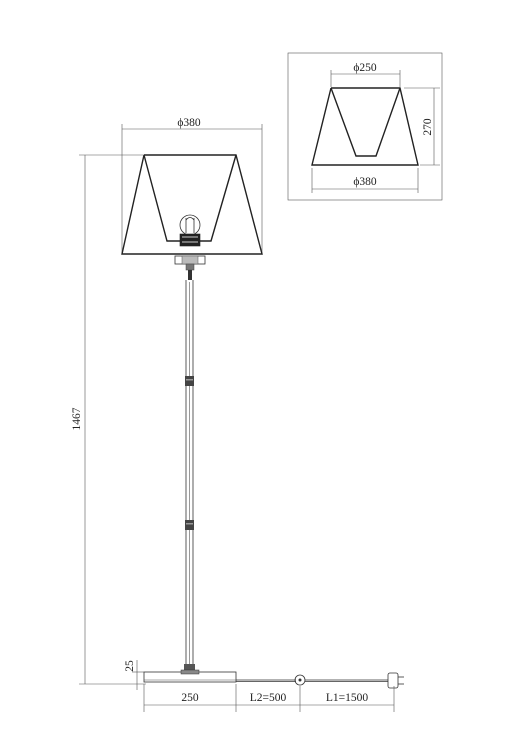  I want to click on inset-bottom-dimension: ϕ380, so click(365, 180).